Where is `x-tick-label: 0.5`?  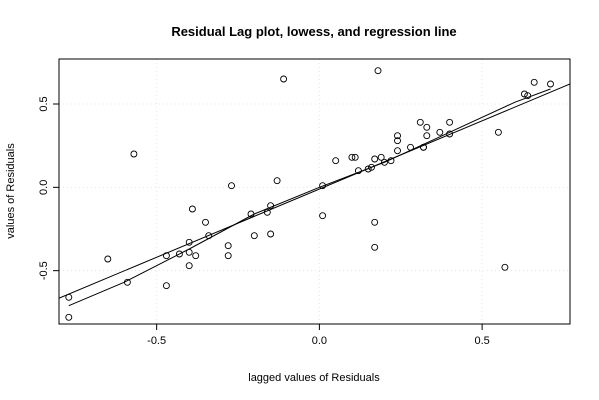 x-tick-label: 0.5 is located at coordinates (481, 341).